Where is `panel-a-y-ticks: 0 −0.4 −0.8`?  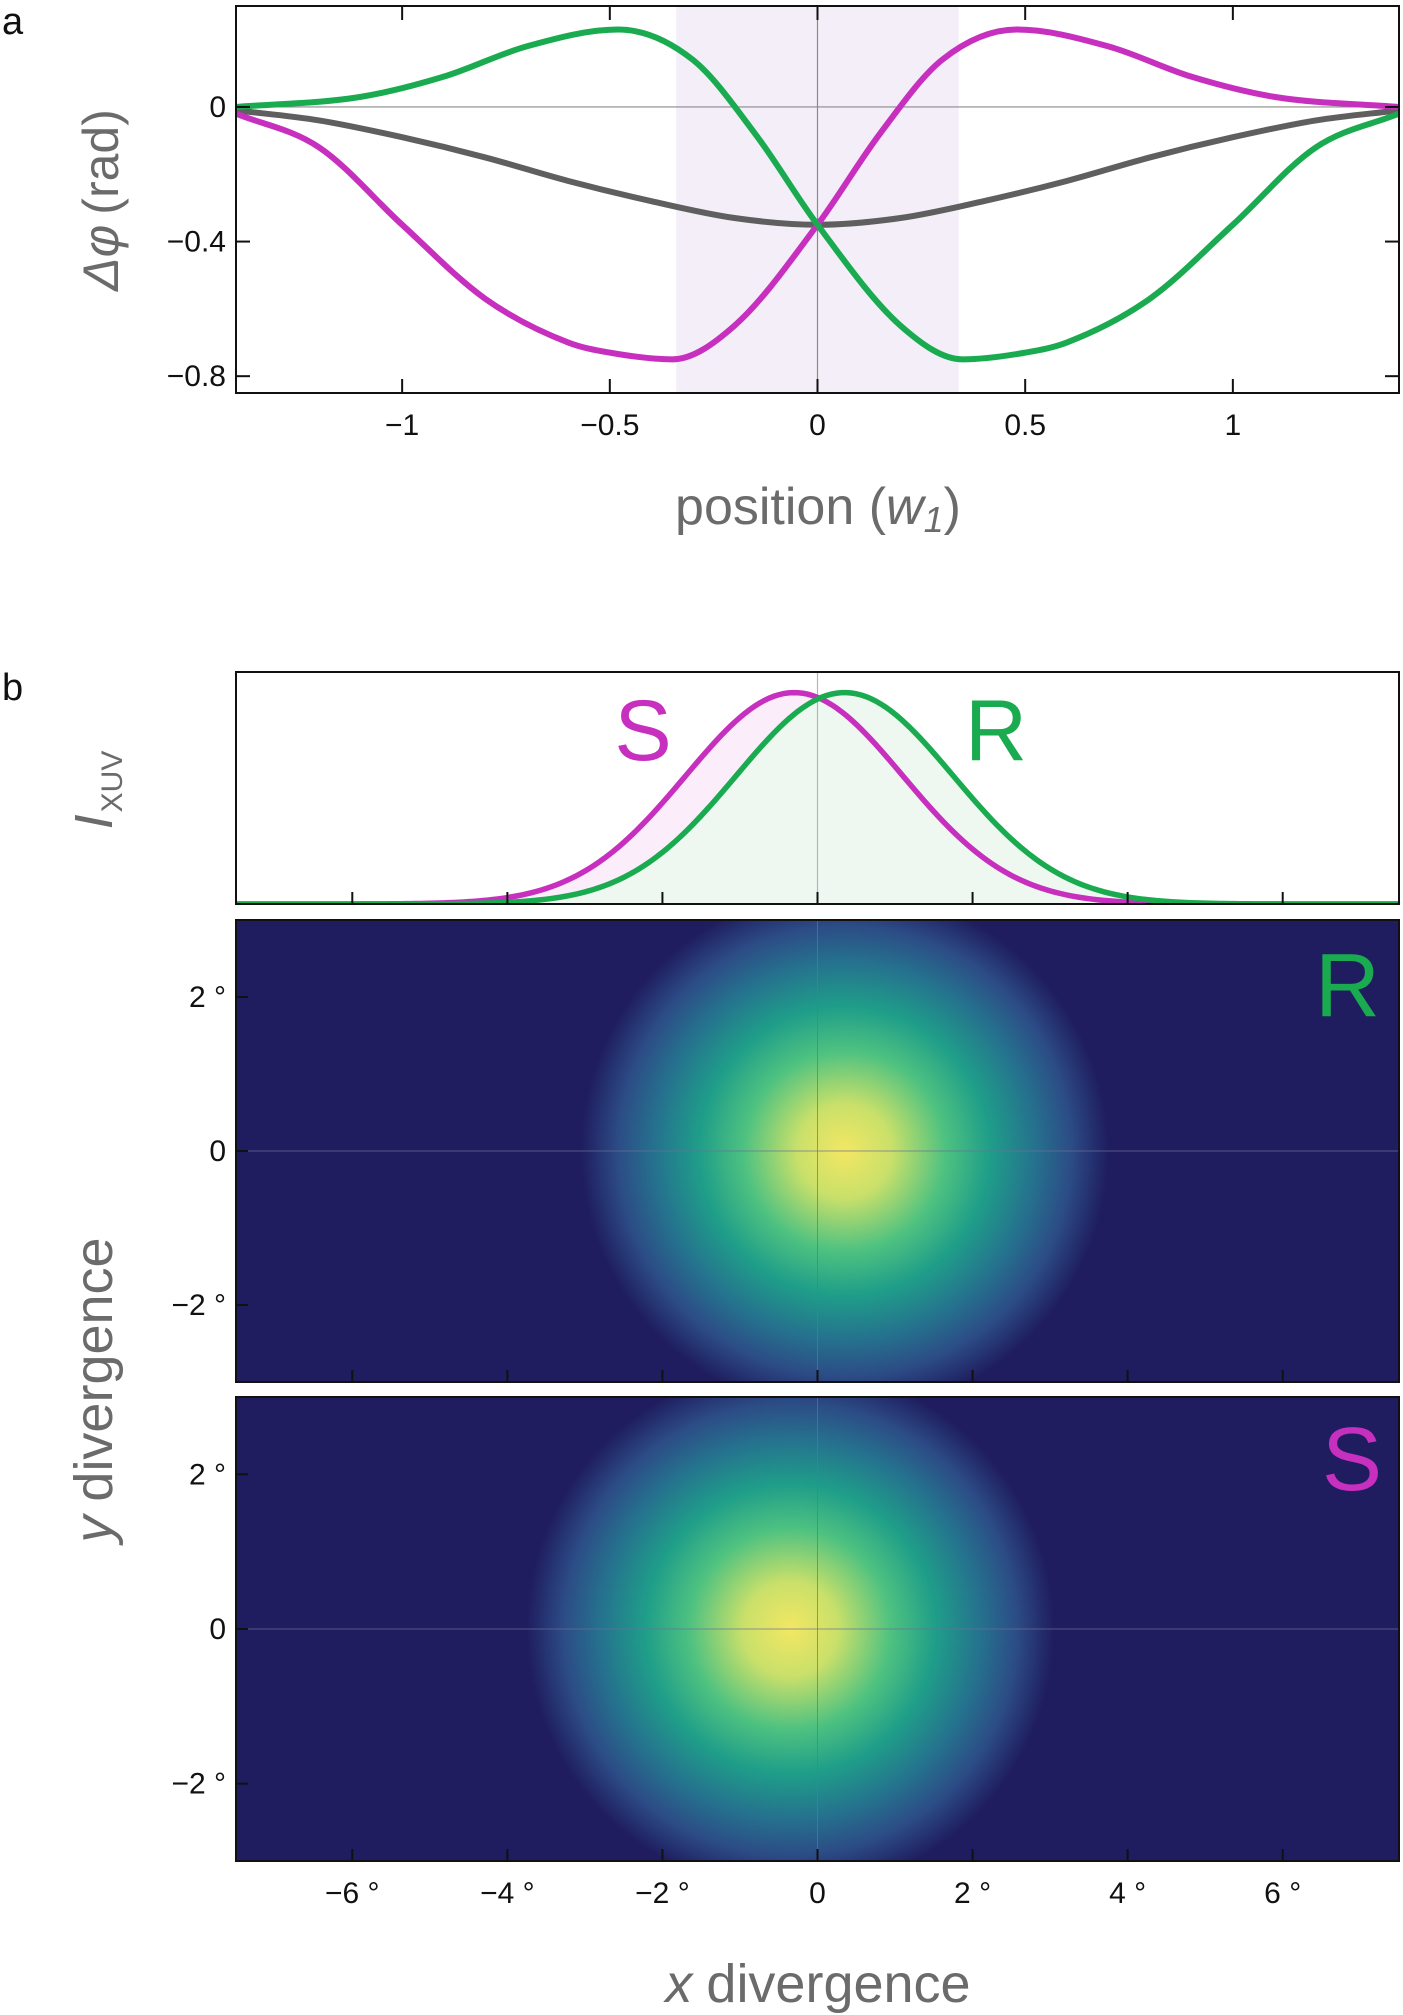
panel-a-y-ticks: 0 −0.4 −0.8 is located at coordinates (783, 242).